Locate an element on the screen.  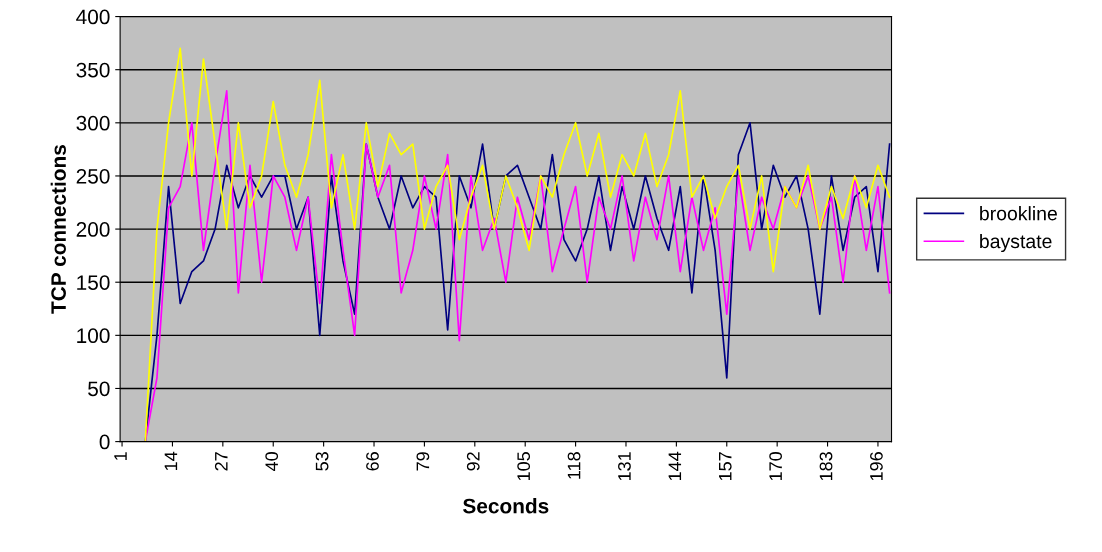
x-axis-title: Seconds is located at coordinates (506, 506).